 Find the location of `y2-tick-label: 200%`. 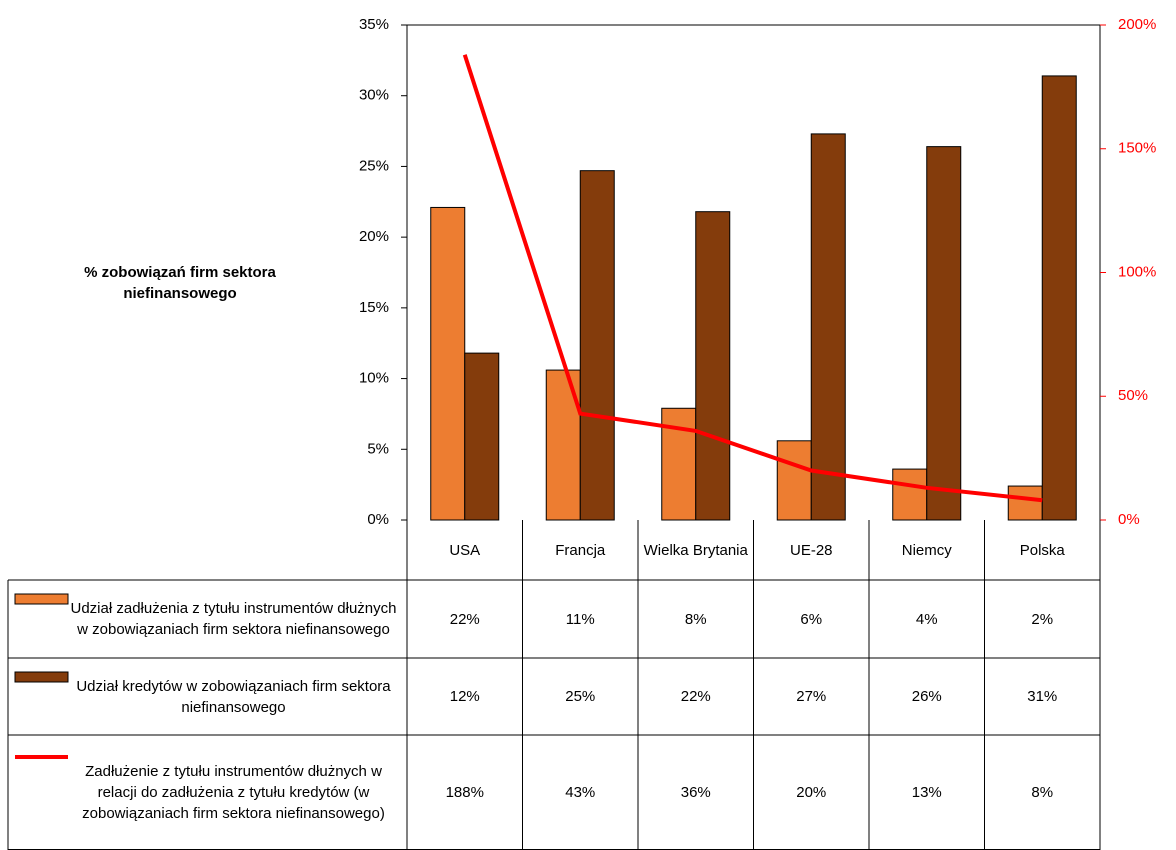

y2-tick-label: 200% is located at coordinates (1137, 24).